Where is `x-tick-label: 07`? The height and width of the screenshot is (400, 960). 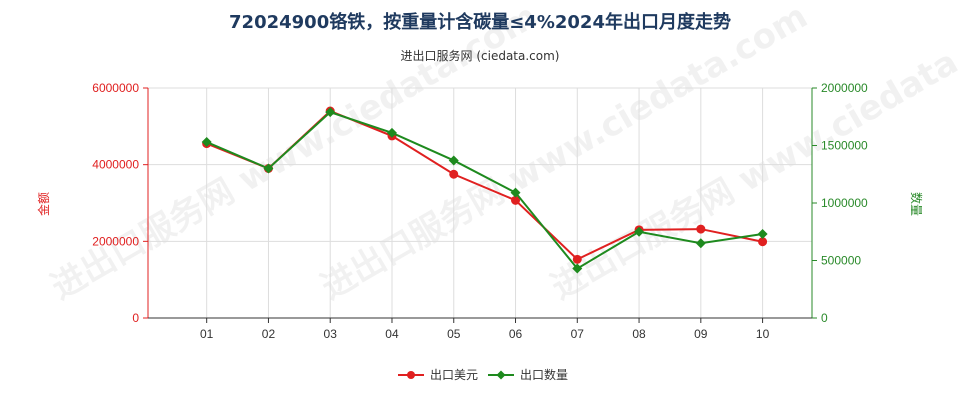 x-tick-label: 07 is located at coordinates (578, 334).